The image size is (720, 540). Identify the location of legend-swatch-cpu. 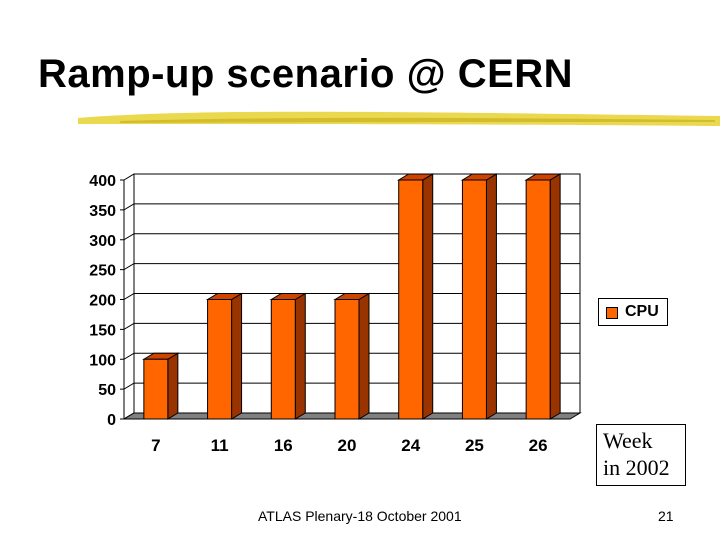
(612, 313).